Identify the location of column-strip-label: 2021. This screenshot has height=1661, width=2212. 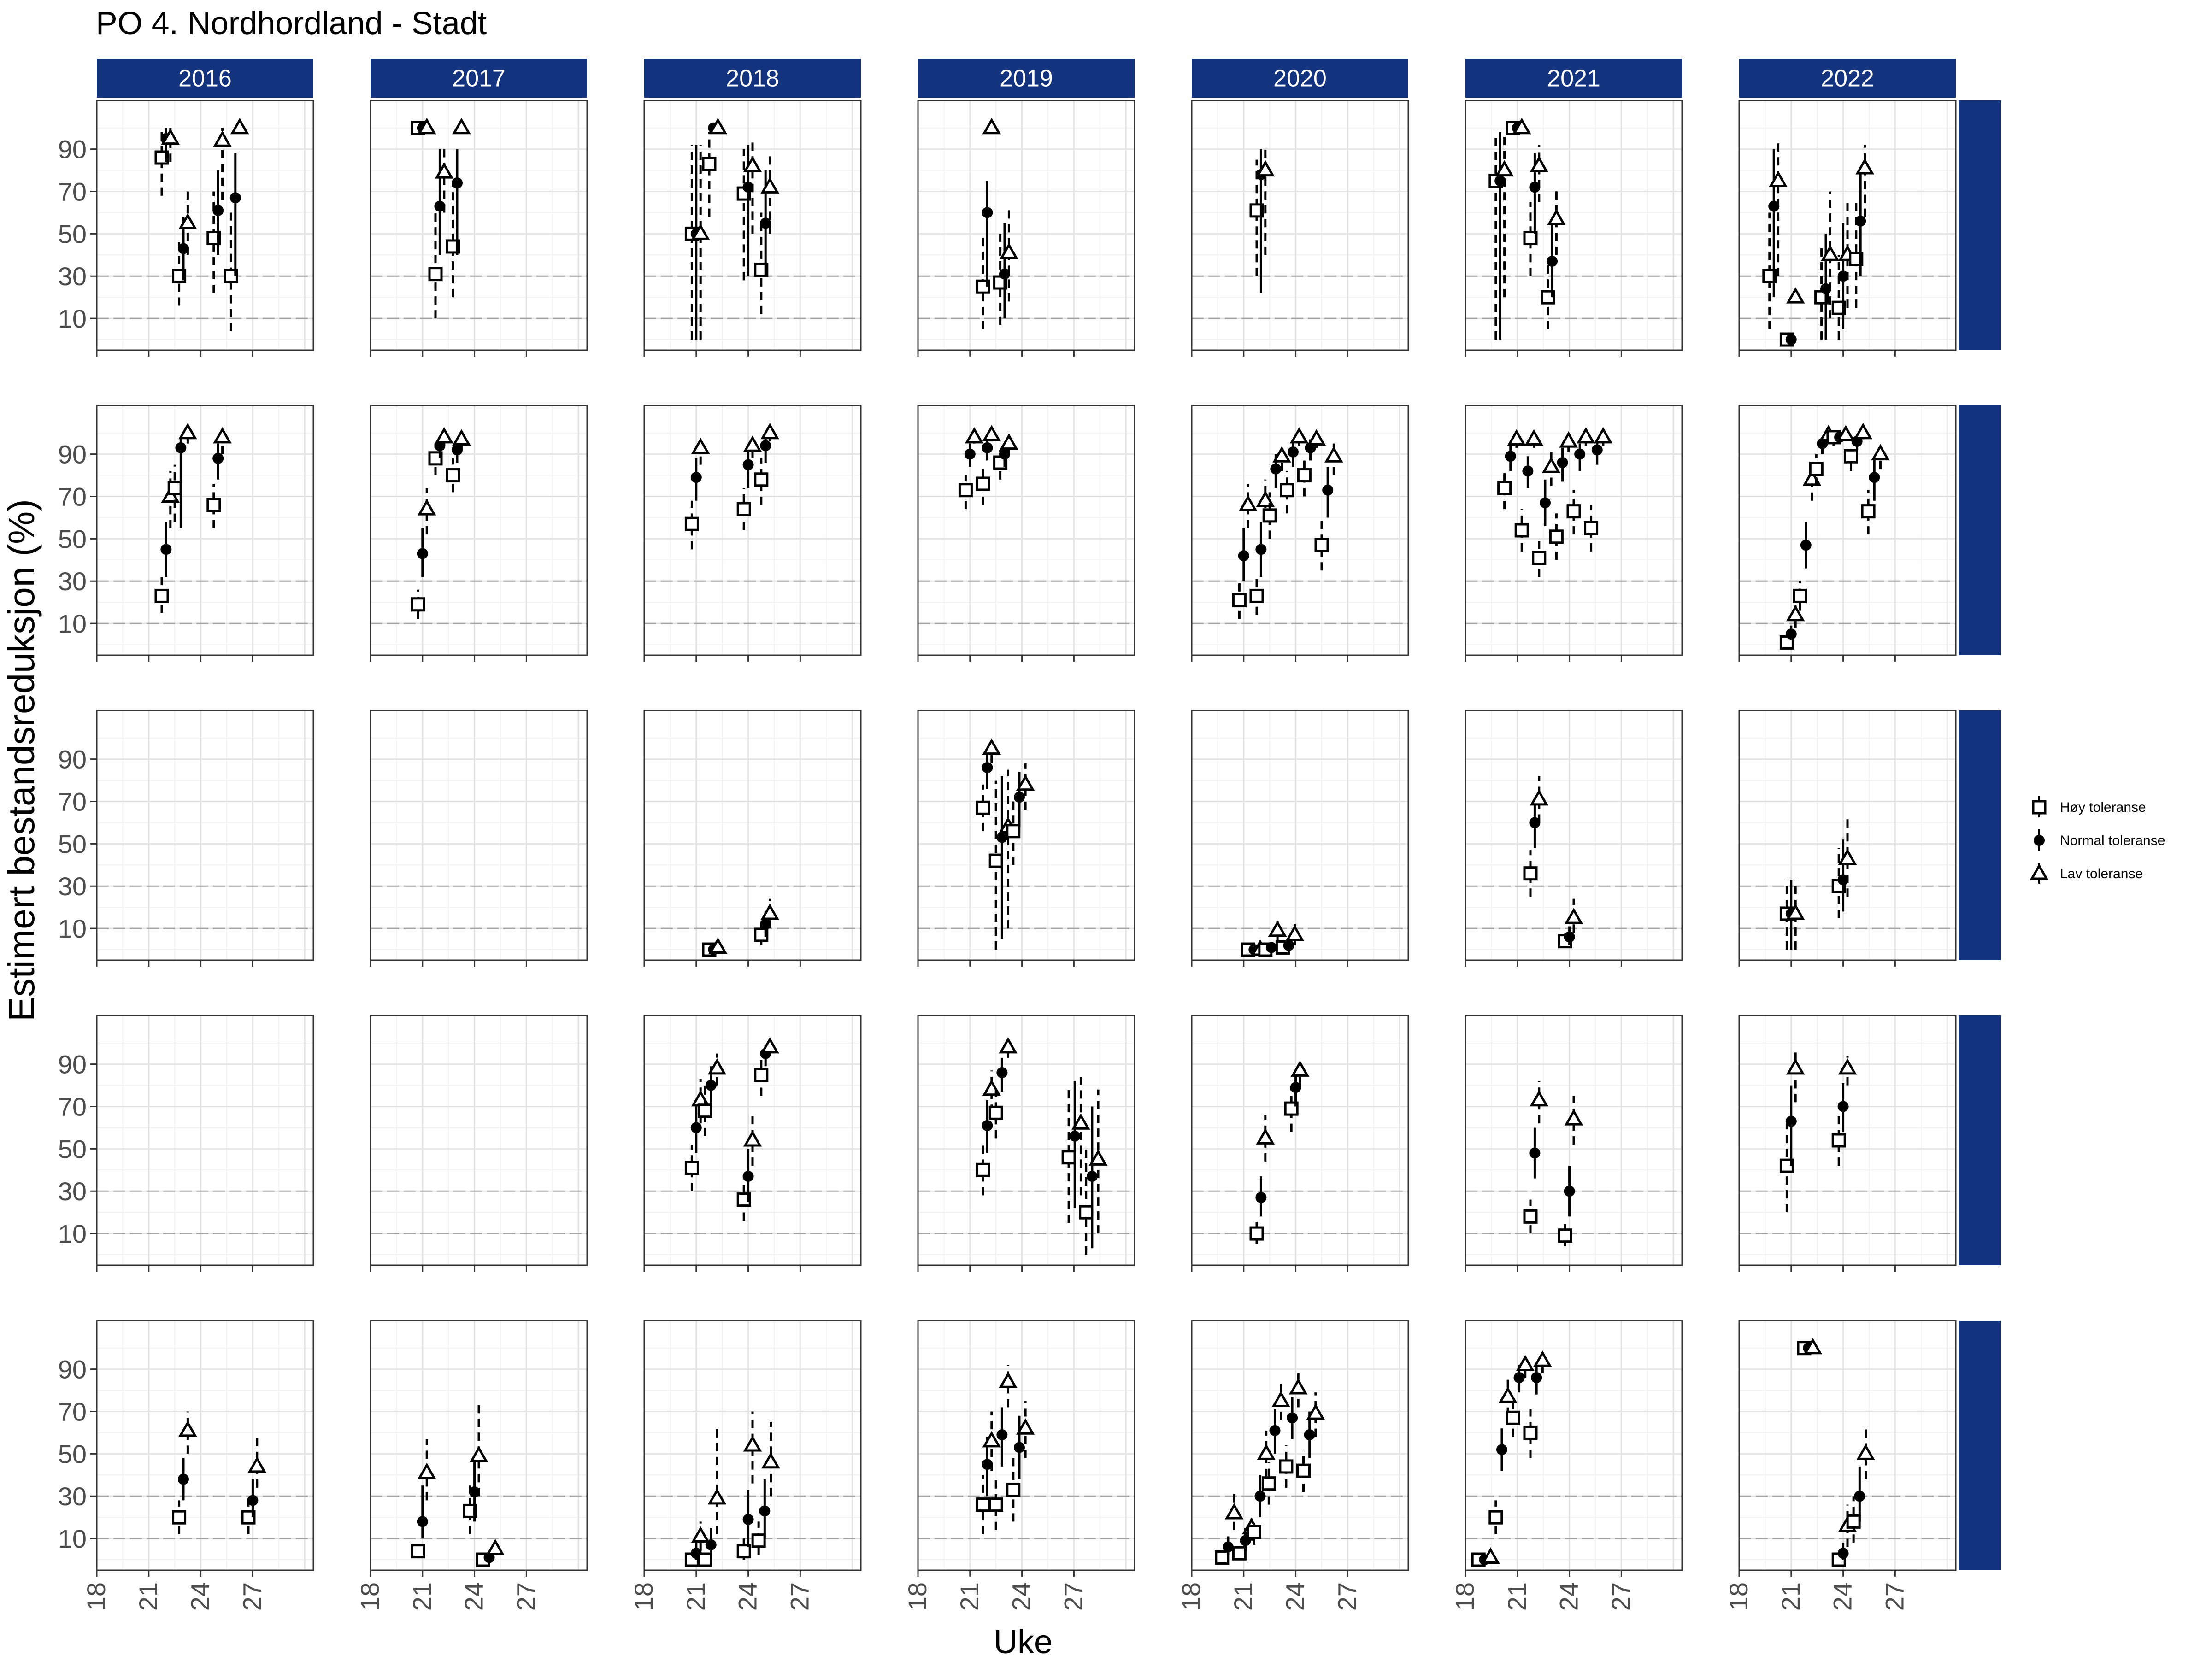
(1573, 78).